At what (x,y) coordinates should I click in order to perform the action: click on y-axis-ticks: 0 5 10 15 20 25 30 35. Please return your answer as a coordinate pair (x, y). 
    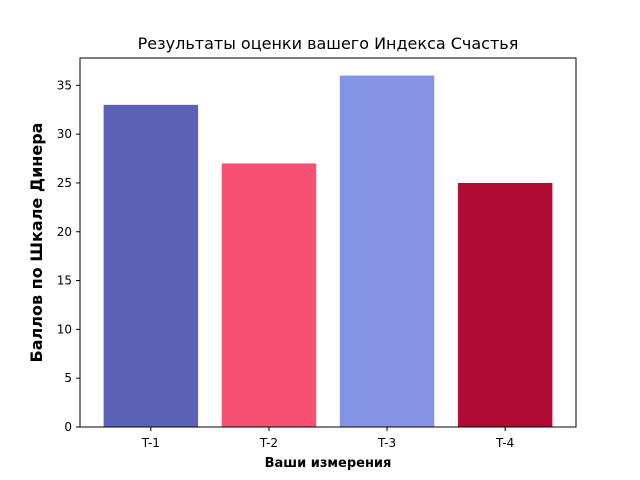
    Looking at the image, I should click on (68, 256).